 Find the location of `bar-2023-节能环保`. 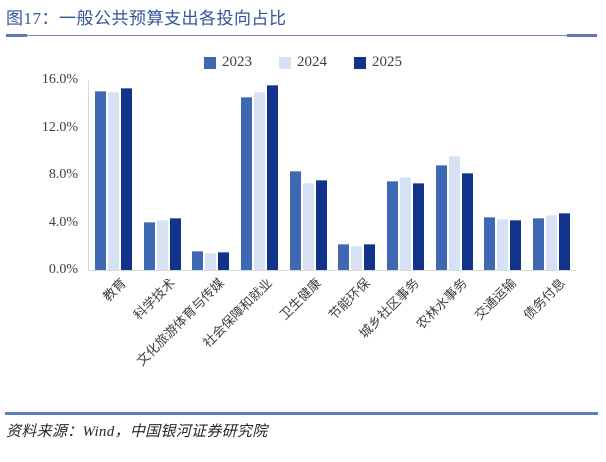

bar-2023-节能环保 is located at coordinates (344, 257).